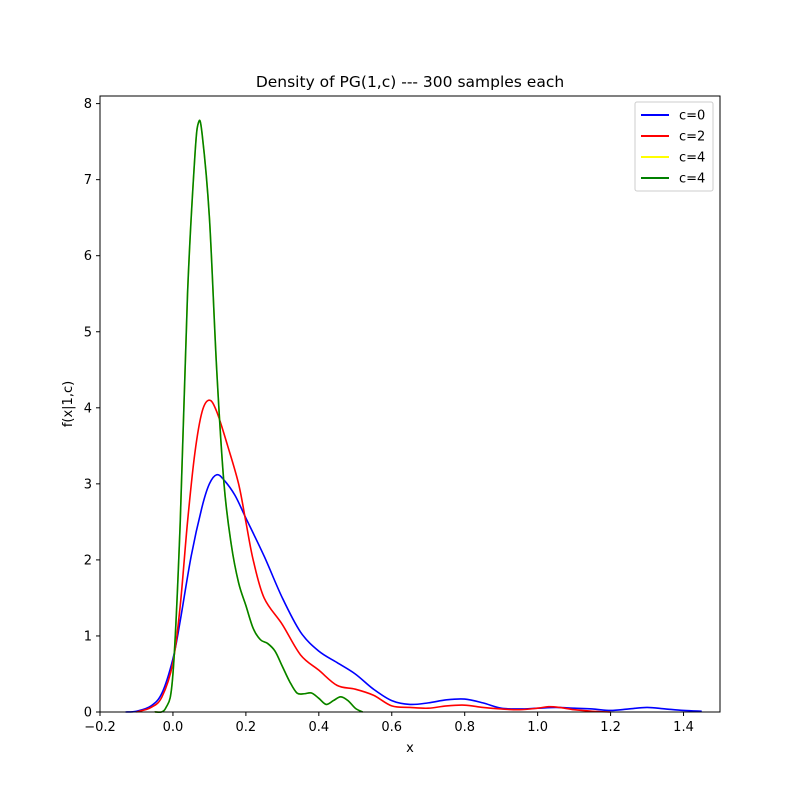 The image size is (800, 800). Describe the element at coordinates (410, 748) in the screenshot. I see `x-axis-label: x` at that location.